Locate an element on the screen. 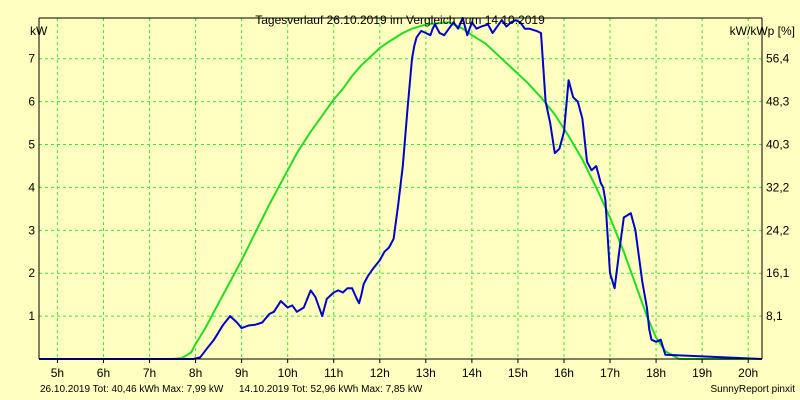 This screenshot has width=800, height=400. x-tick-label: 17h is located at coordinates (610, 373).